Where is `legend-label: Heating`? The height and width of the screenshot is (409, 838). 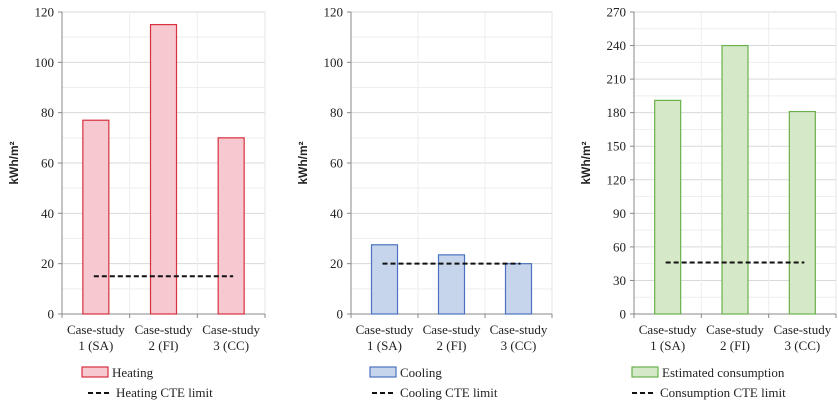
legend-label: Heating is located at coordinates (133, 372).